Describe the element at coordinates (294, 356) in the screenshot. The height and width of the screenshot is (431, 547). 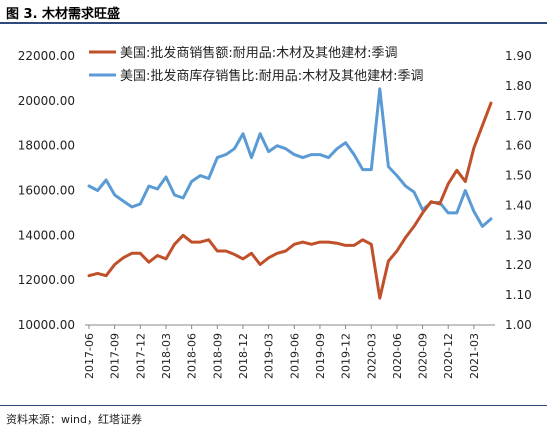
I see `x-tick-label: 2019-06` at that location.